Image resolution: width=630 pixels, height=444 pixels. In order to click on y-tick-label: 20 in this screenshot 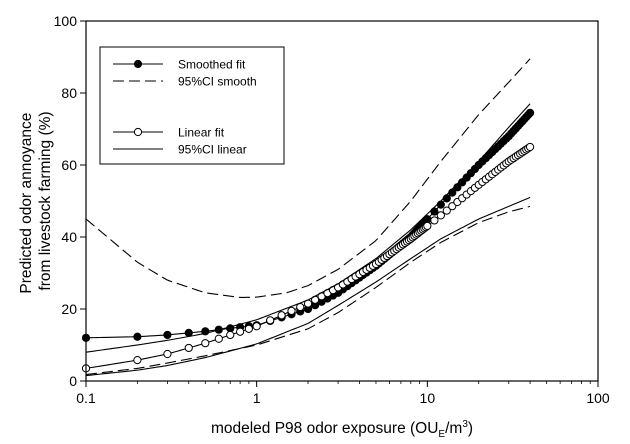, I will do `click(69, 309)`.